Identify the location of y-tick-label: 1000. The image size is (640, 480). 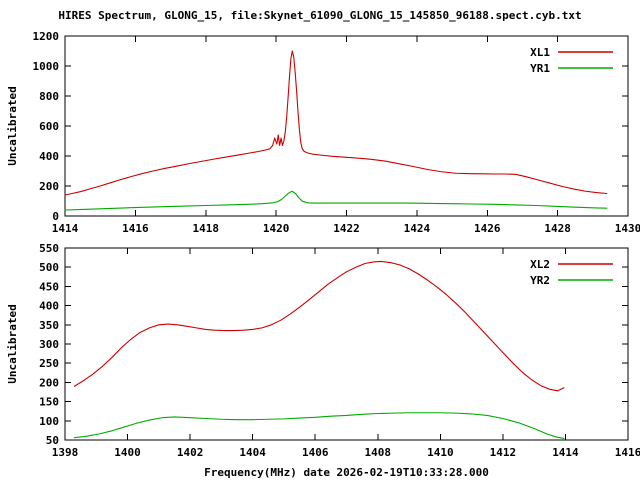
(46, 66).